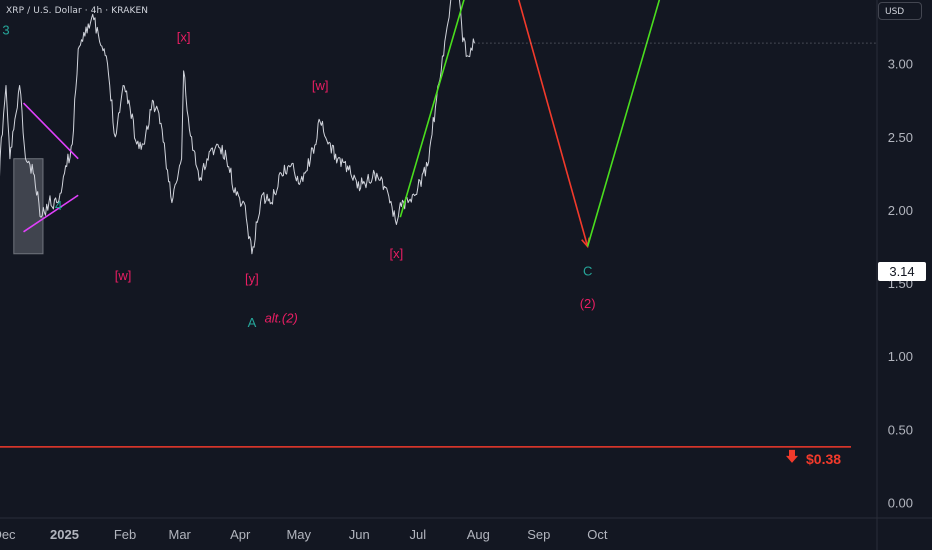 The image size is (932, 550). Describe the element at coordinates (252, 322) in the screenshot. I see `wave-label-7: A` at that location.